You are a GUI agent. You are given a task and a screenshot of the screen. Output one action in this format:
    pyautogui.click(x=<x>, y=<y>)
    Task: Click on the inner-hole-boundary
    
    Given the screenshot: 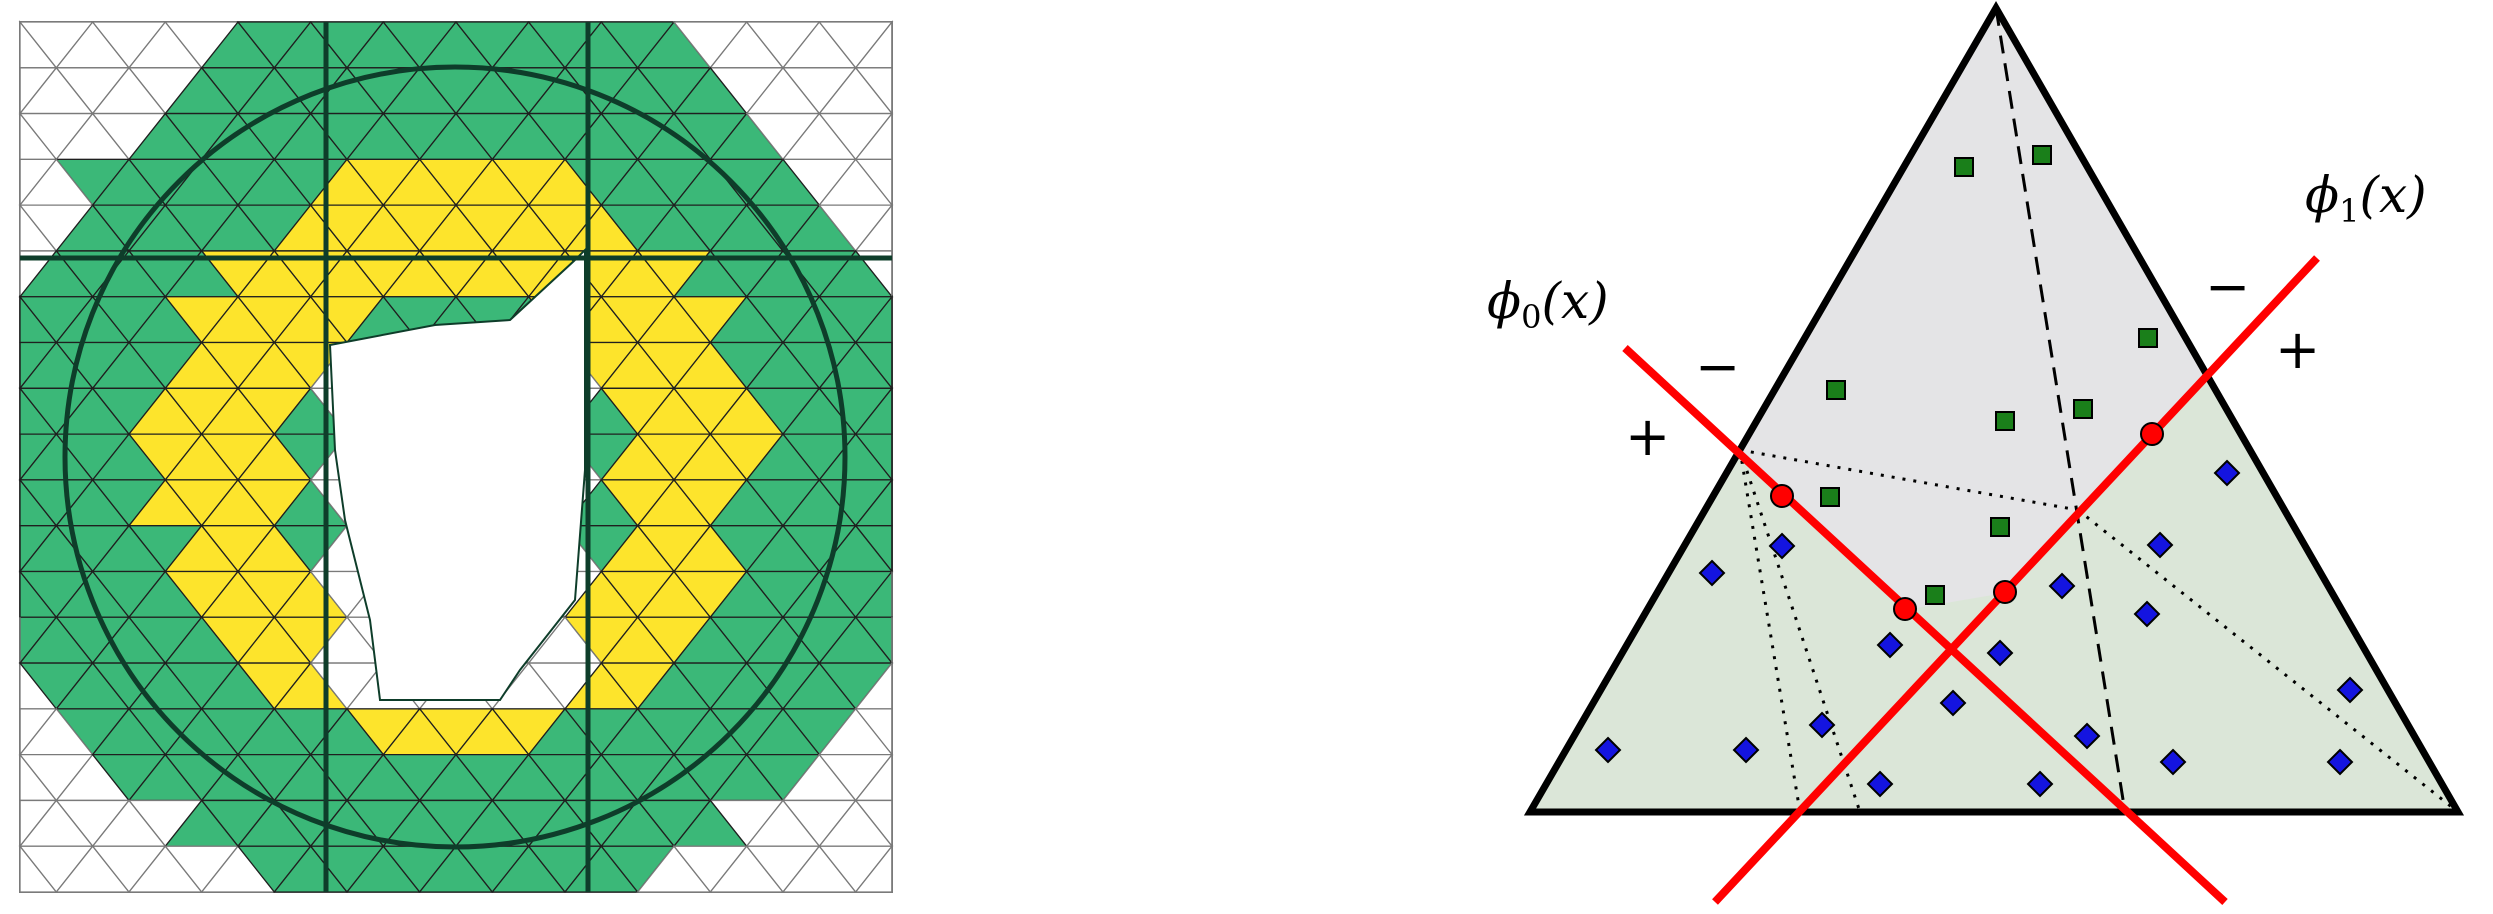 What is the action you would take?
    pyautogui.click(x=457, y=474)
    